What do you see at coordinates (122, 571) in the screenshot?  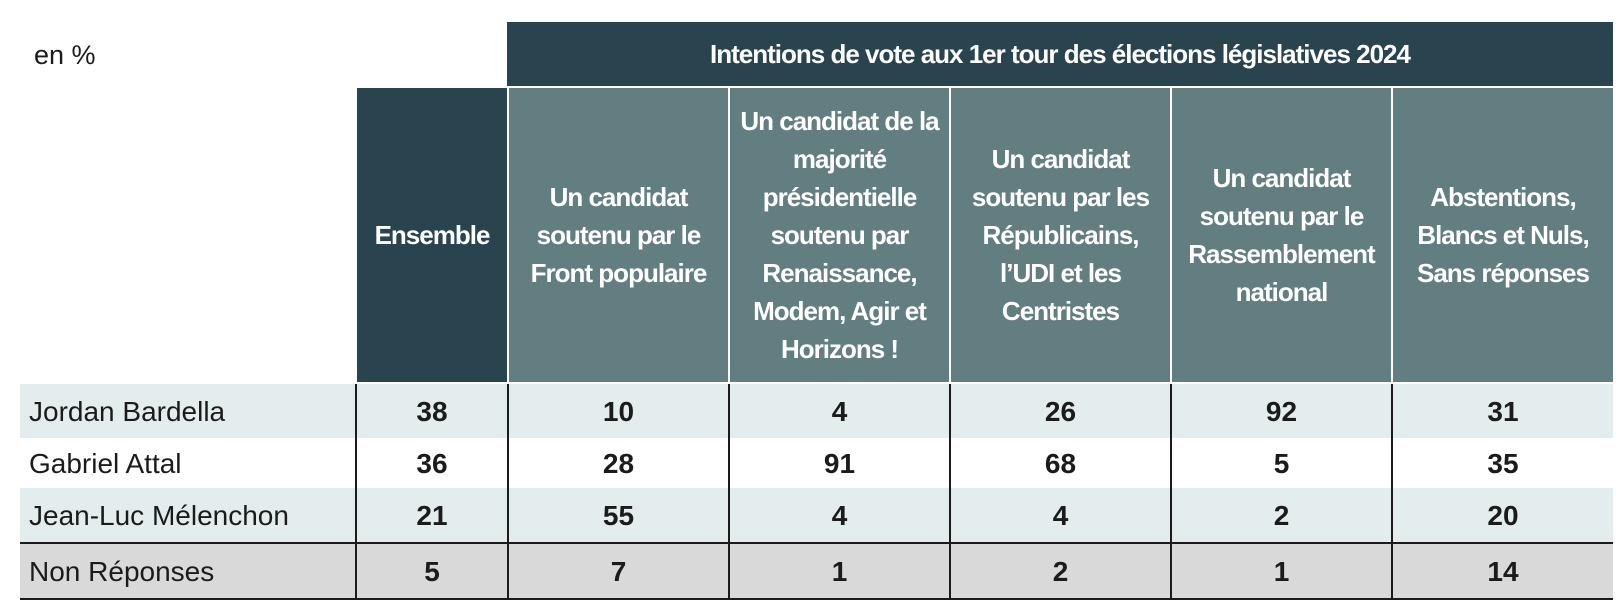 I see `row-label-non-reponses: Non Réponses` at bounding box center [122, 571].